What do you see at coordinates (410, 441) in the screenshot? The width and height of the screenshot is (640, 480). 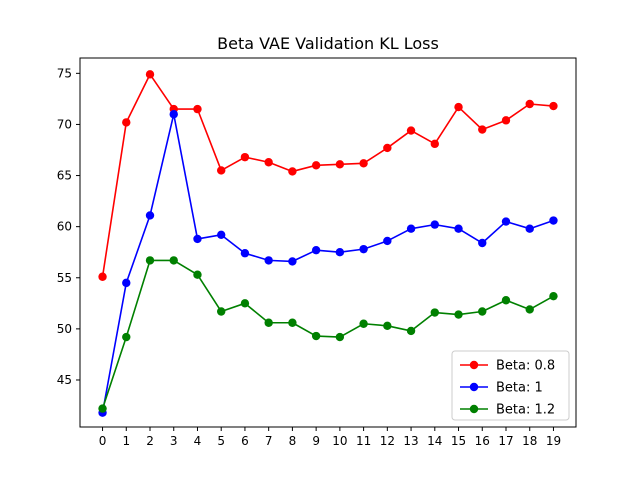 I see `x-tick-label: 13` at bounding box center [410, 441].